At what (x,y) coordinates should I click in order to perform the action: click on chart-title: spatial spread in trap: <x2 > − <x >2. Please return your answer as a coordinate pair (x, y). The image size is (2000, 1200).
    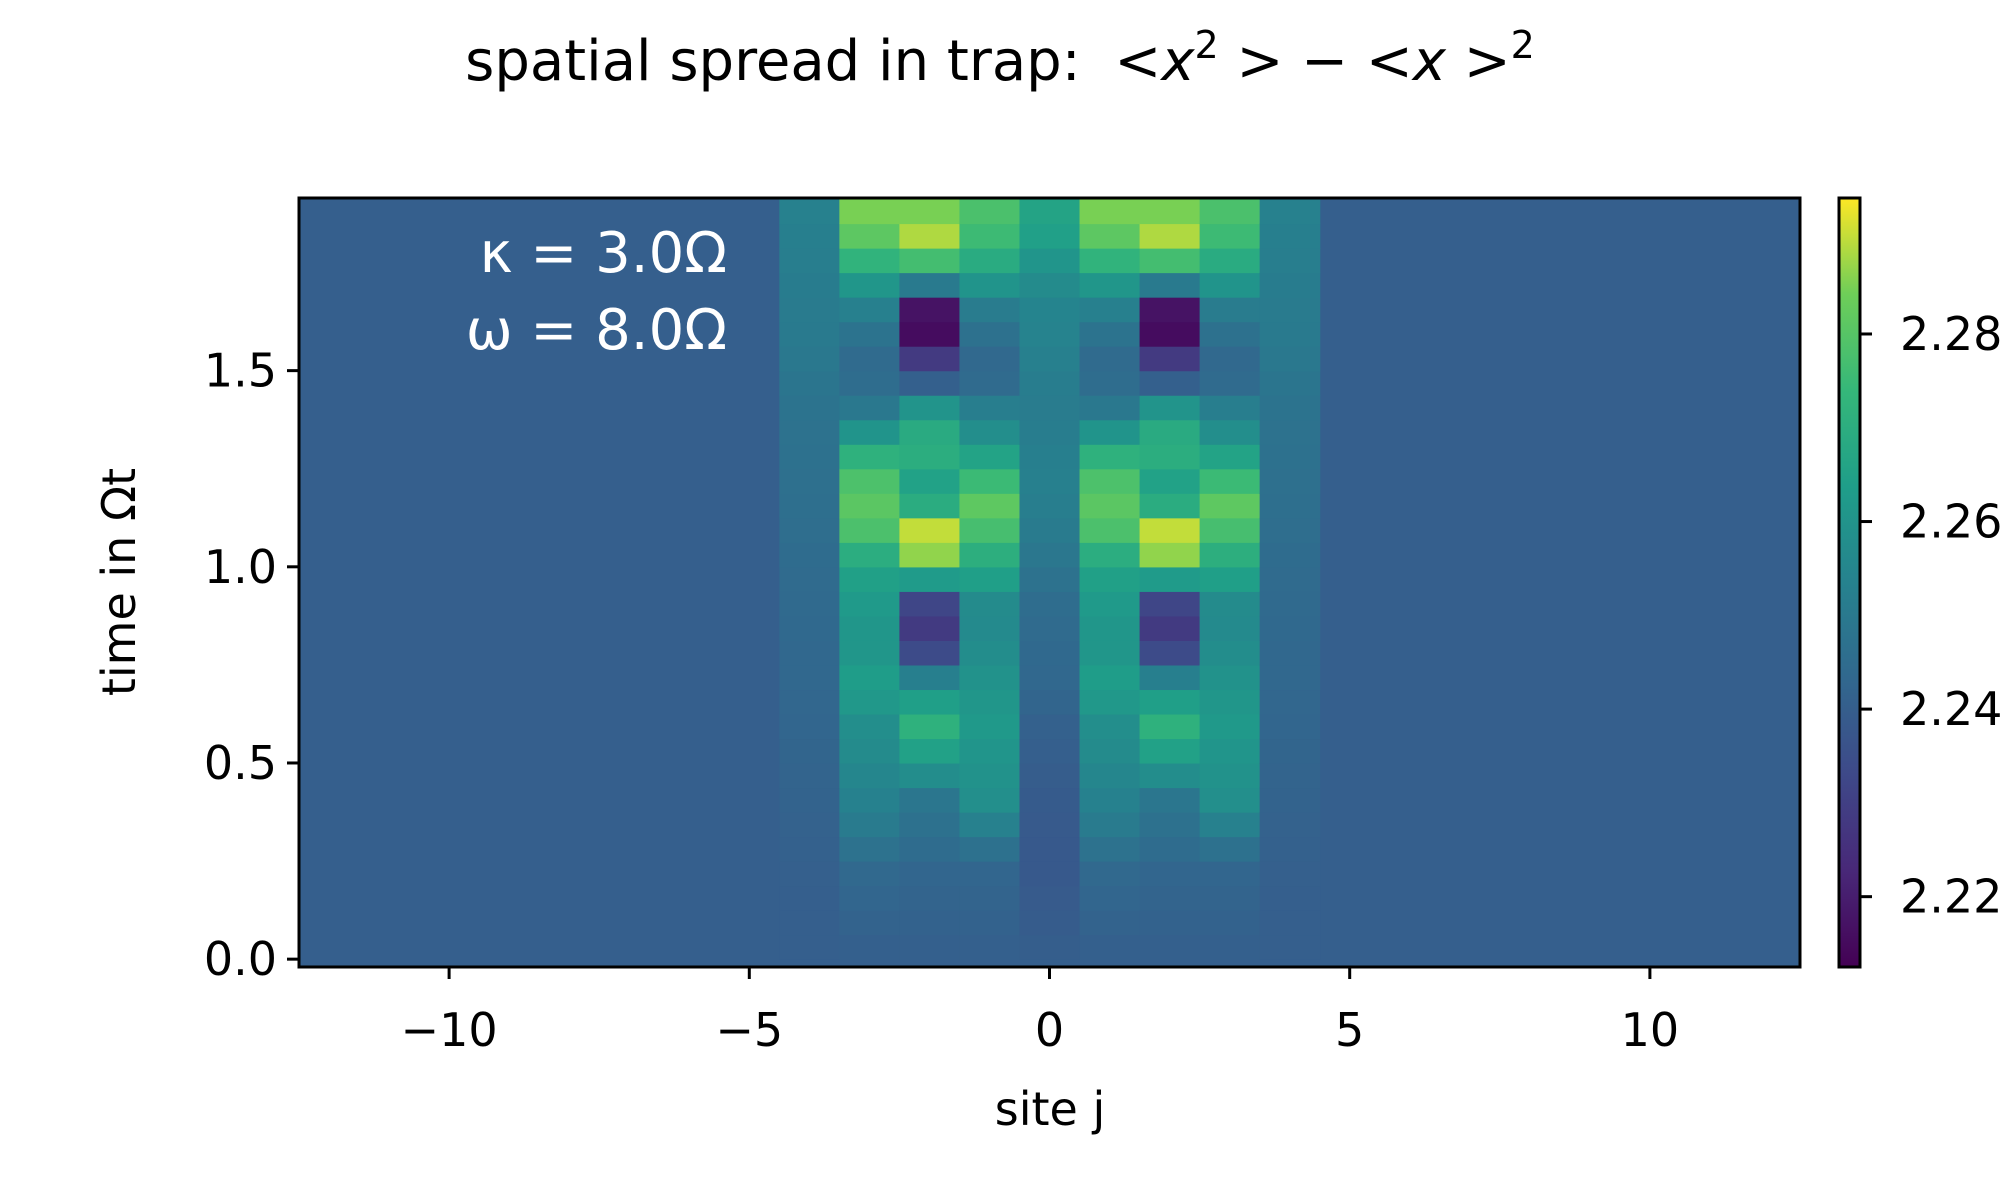
    Looking at the image, I should click on (1000, 58).